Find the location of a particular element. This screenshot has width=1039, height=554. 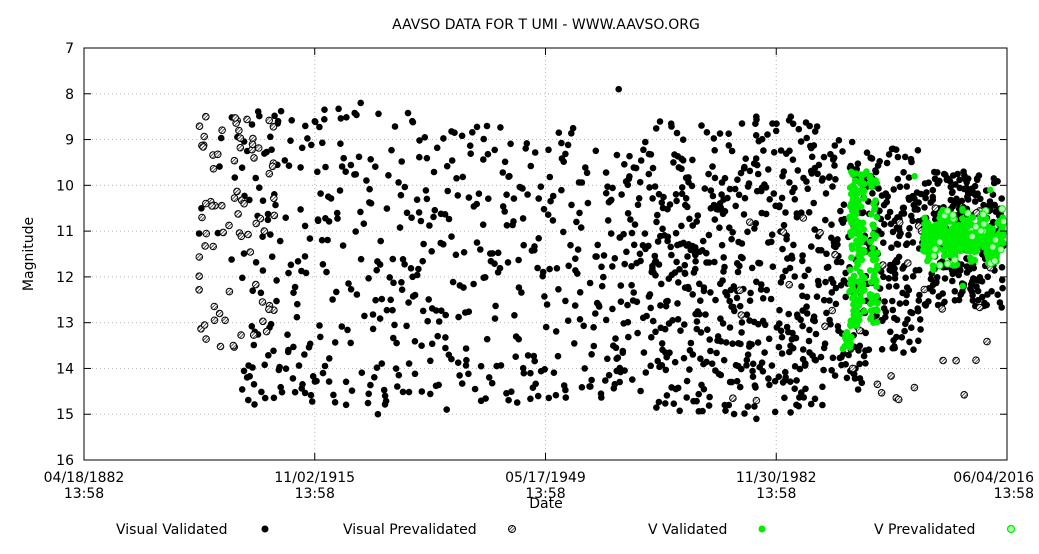

legend-label: Visual Prevalidated is located at coordinates (410, 530).